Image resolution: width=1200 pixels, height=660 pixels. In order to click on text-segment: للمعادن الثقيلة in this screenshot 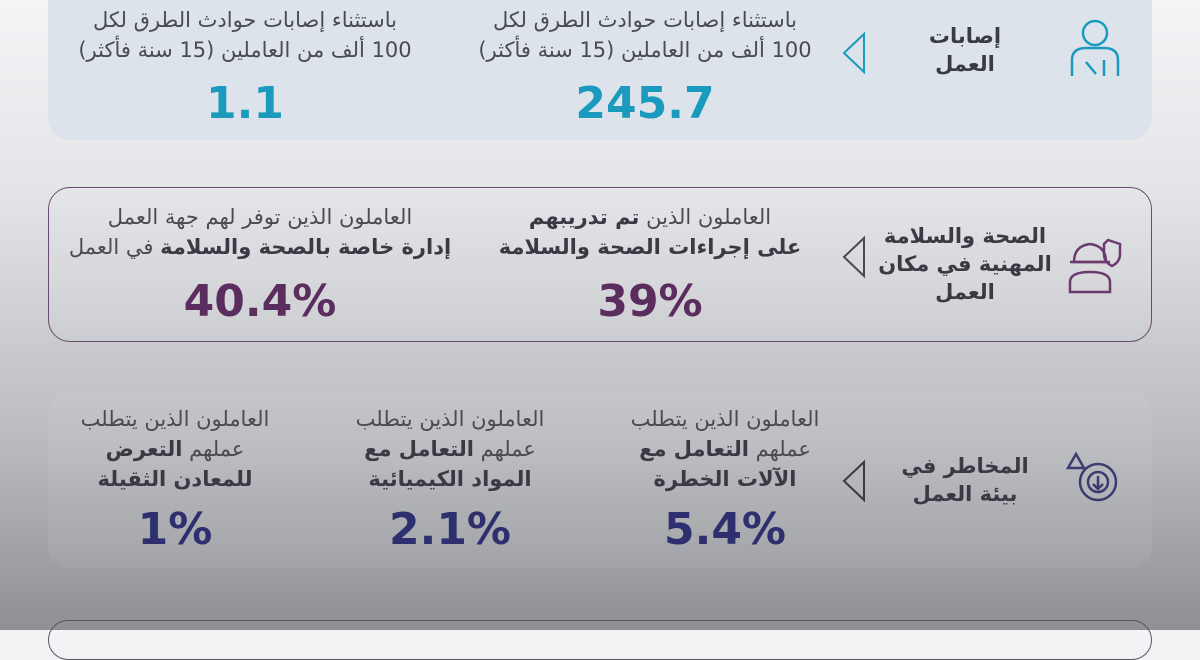, I will do `click(175, 479)`.